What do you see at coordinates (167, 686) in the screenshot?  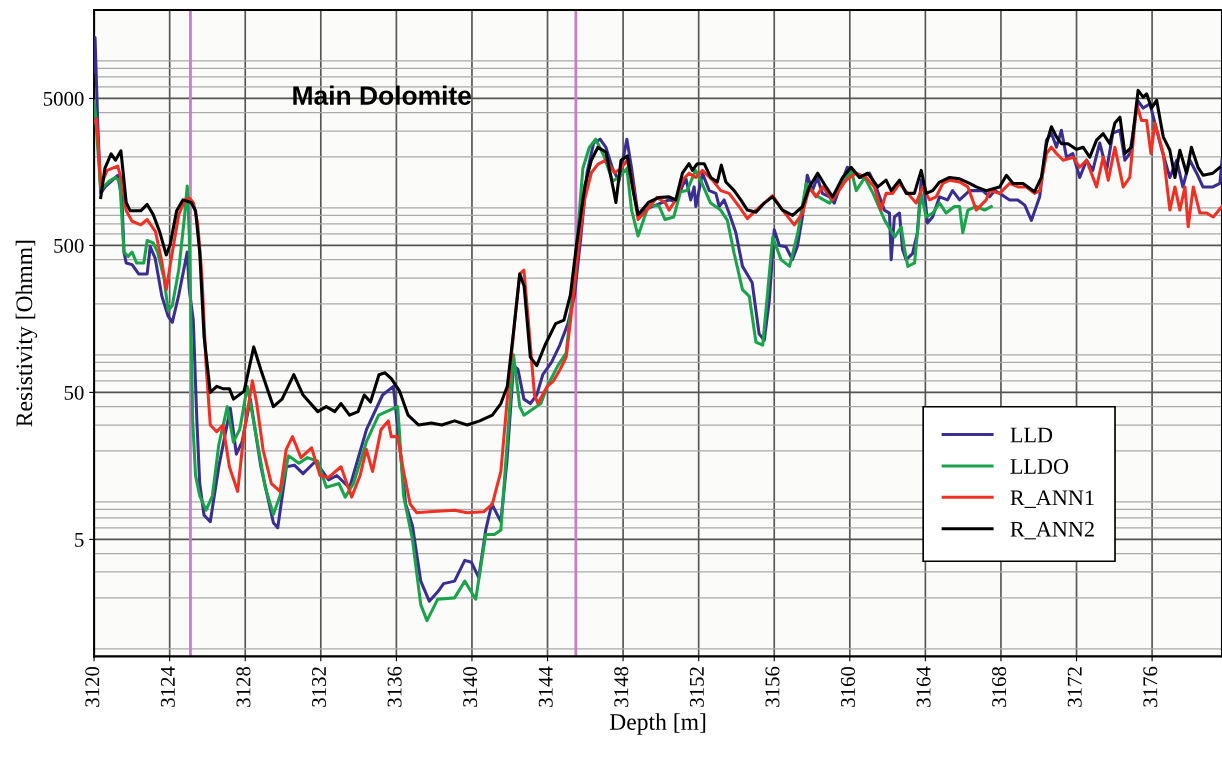 I see `x-tick-label: 3124` at bounding box center [167, 686].